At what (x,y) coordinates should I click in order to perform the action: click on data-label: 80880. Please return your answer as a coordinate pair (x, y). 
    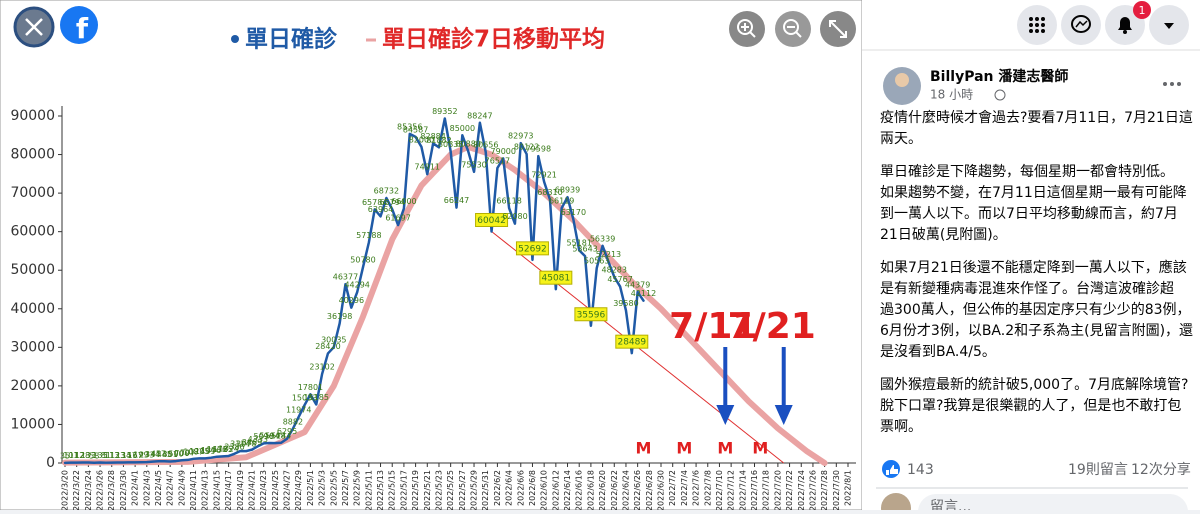
    Looking at the image, I should click on (467, 144).